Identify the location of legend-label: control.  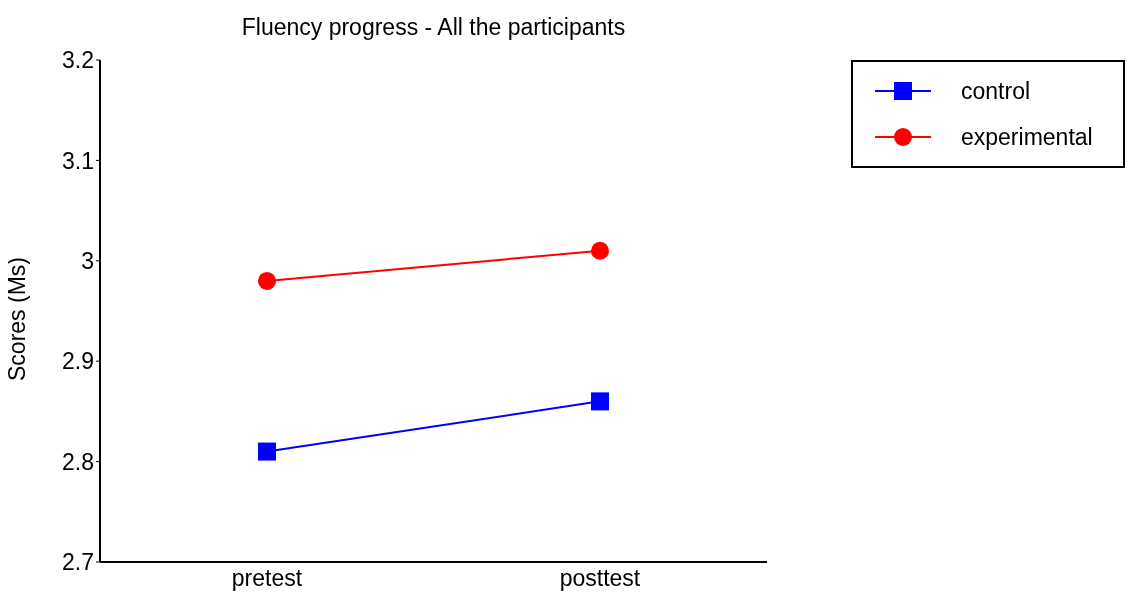
(996, 91).